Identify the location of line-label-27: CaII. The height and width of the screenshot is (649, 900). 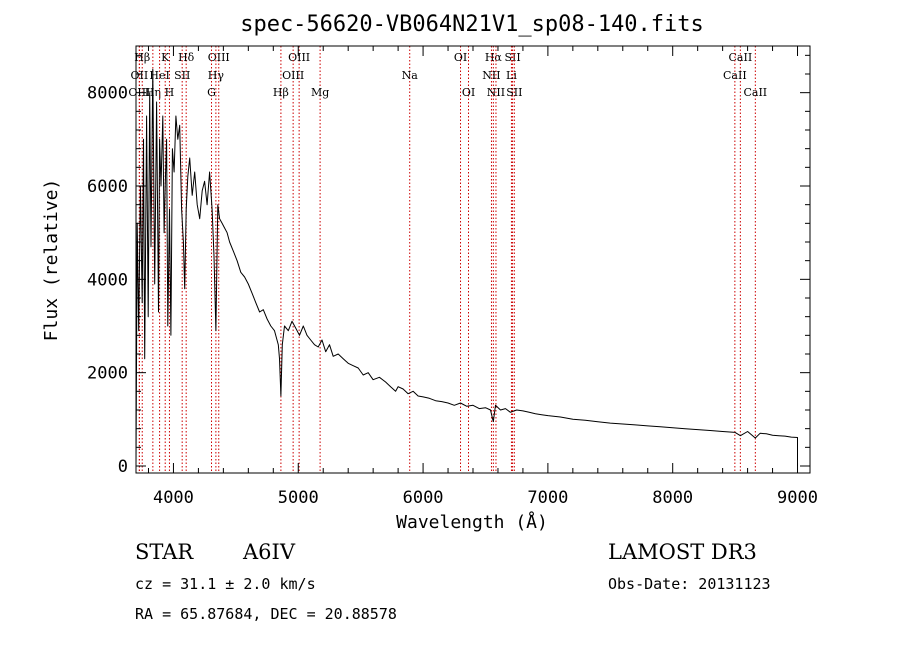
(755, 92).